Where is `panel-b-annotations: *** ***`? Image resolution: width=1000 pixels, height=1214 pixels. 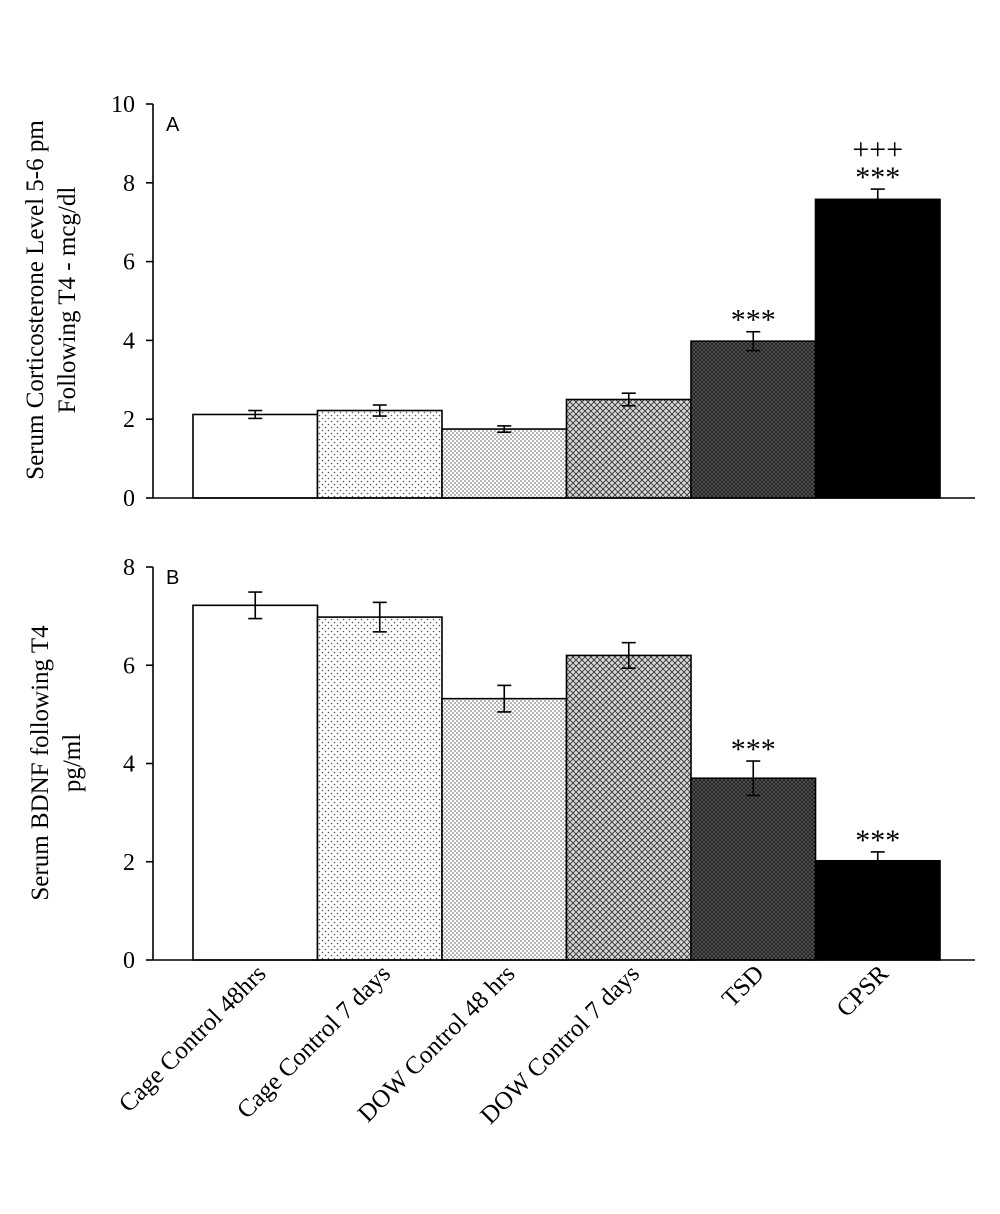
panel-b-annotations: *** *** is located at coordinates (816, 795).